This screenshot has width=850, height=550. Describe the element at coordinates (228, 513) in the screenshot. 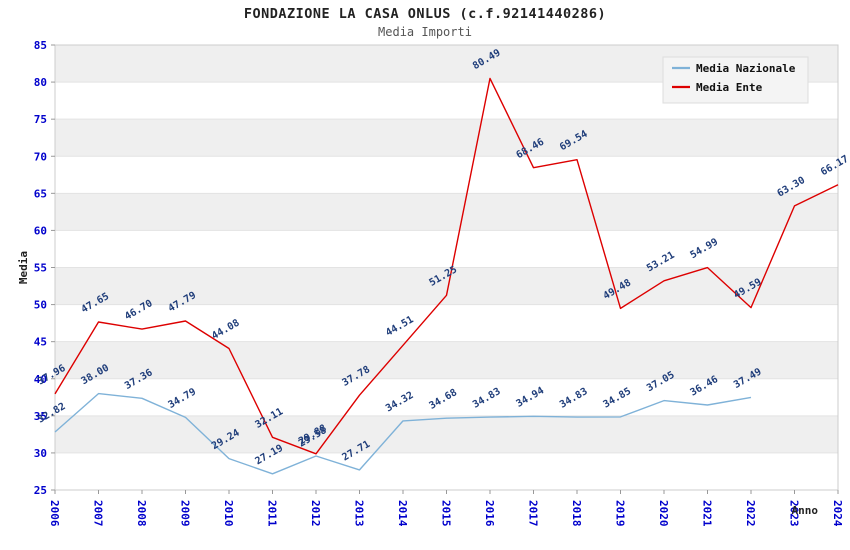

I see `x-tick-label: 2010` at that location.